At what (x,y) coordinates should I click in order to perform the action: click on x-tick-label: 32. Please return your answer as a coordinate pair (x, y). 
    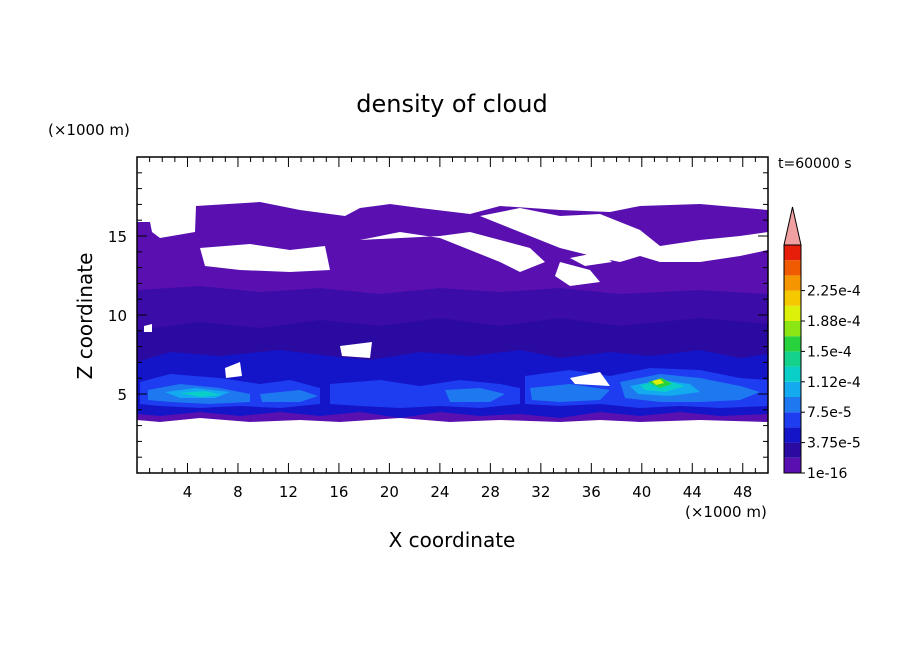
    Looking at the image, I should click on (540, 492).